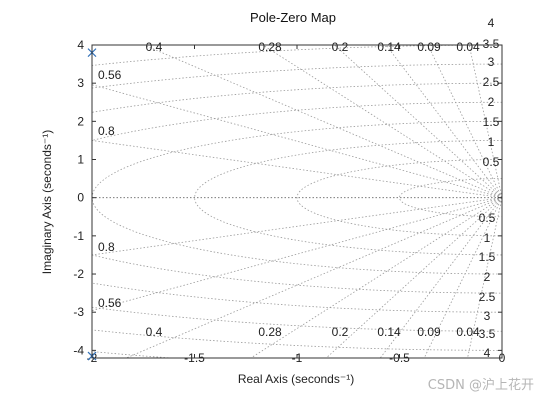 This screenshot has width=546, height=403. What do you see at coordinates (270, 47) in the screenshot?
I see `damping-label-top: 0.28` at bounding box center [270, 47].